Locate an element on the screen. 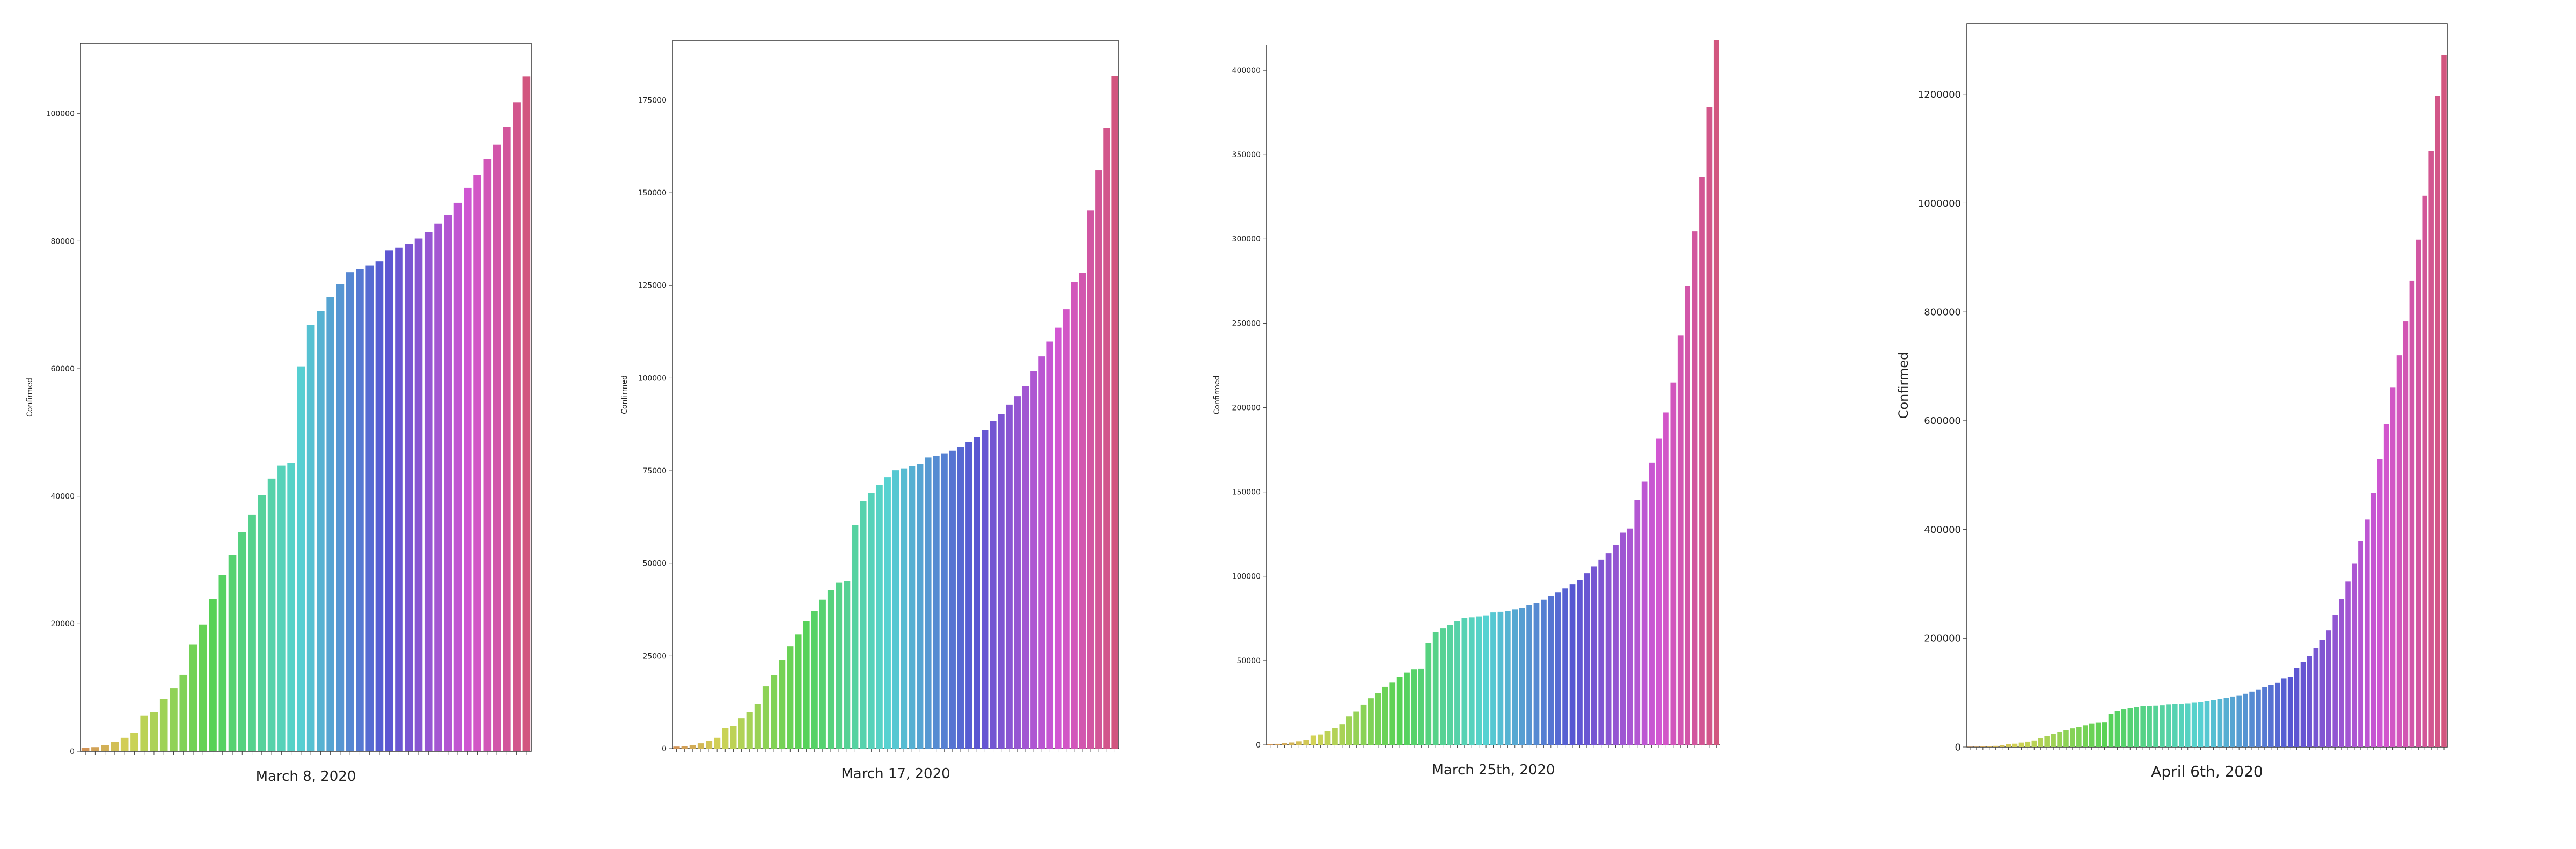  y-tick-label: 400000 is located at coordinates (1246, 71).